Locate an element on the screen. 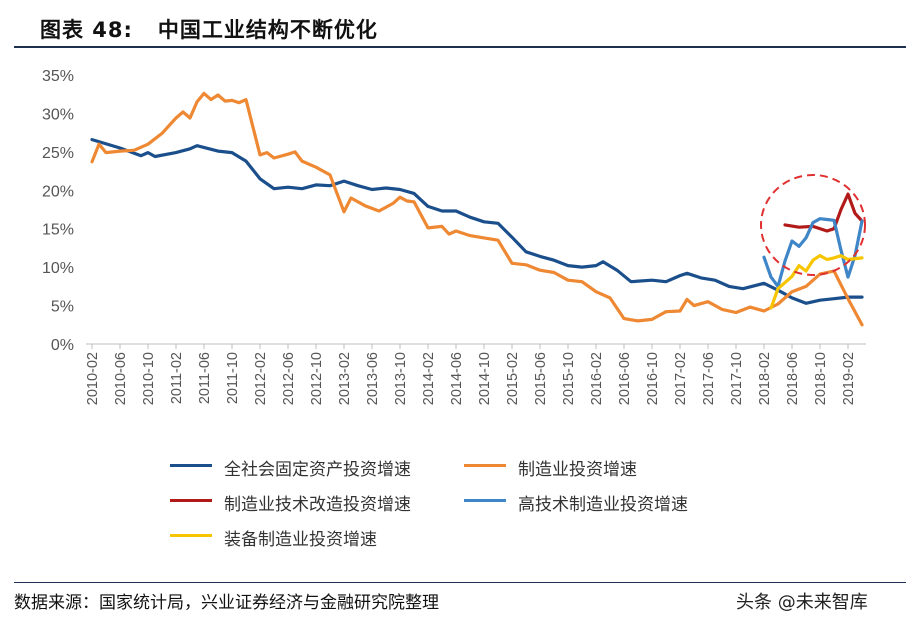 The height and width of the screenshot is (624, 920). x-tick-label: 2011-02 is located at coordinates (177, 378).